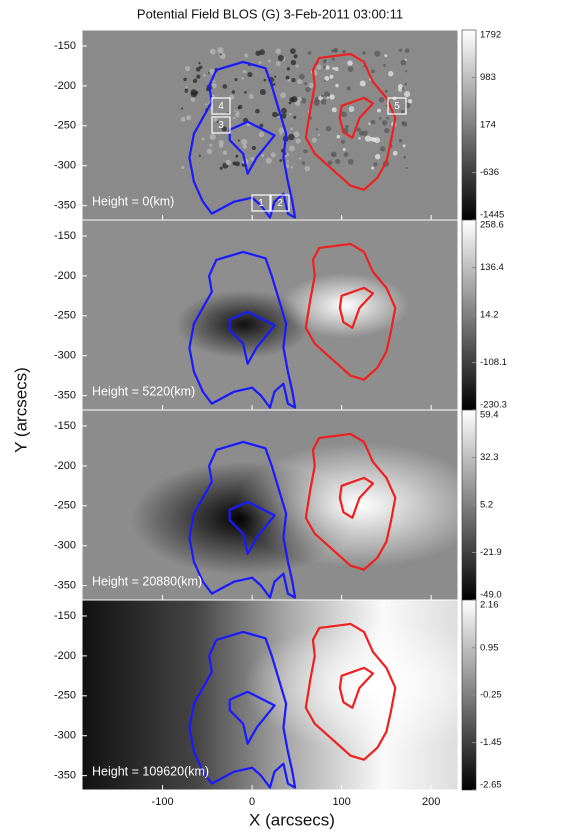 Image resolution: width=585 pixels, height=837 pixels. Describe the element at coordinates (133, 201) in the screenshot. I see `height-label: Height = 0(km)` at that location.